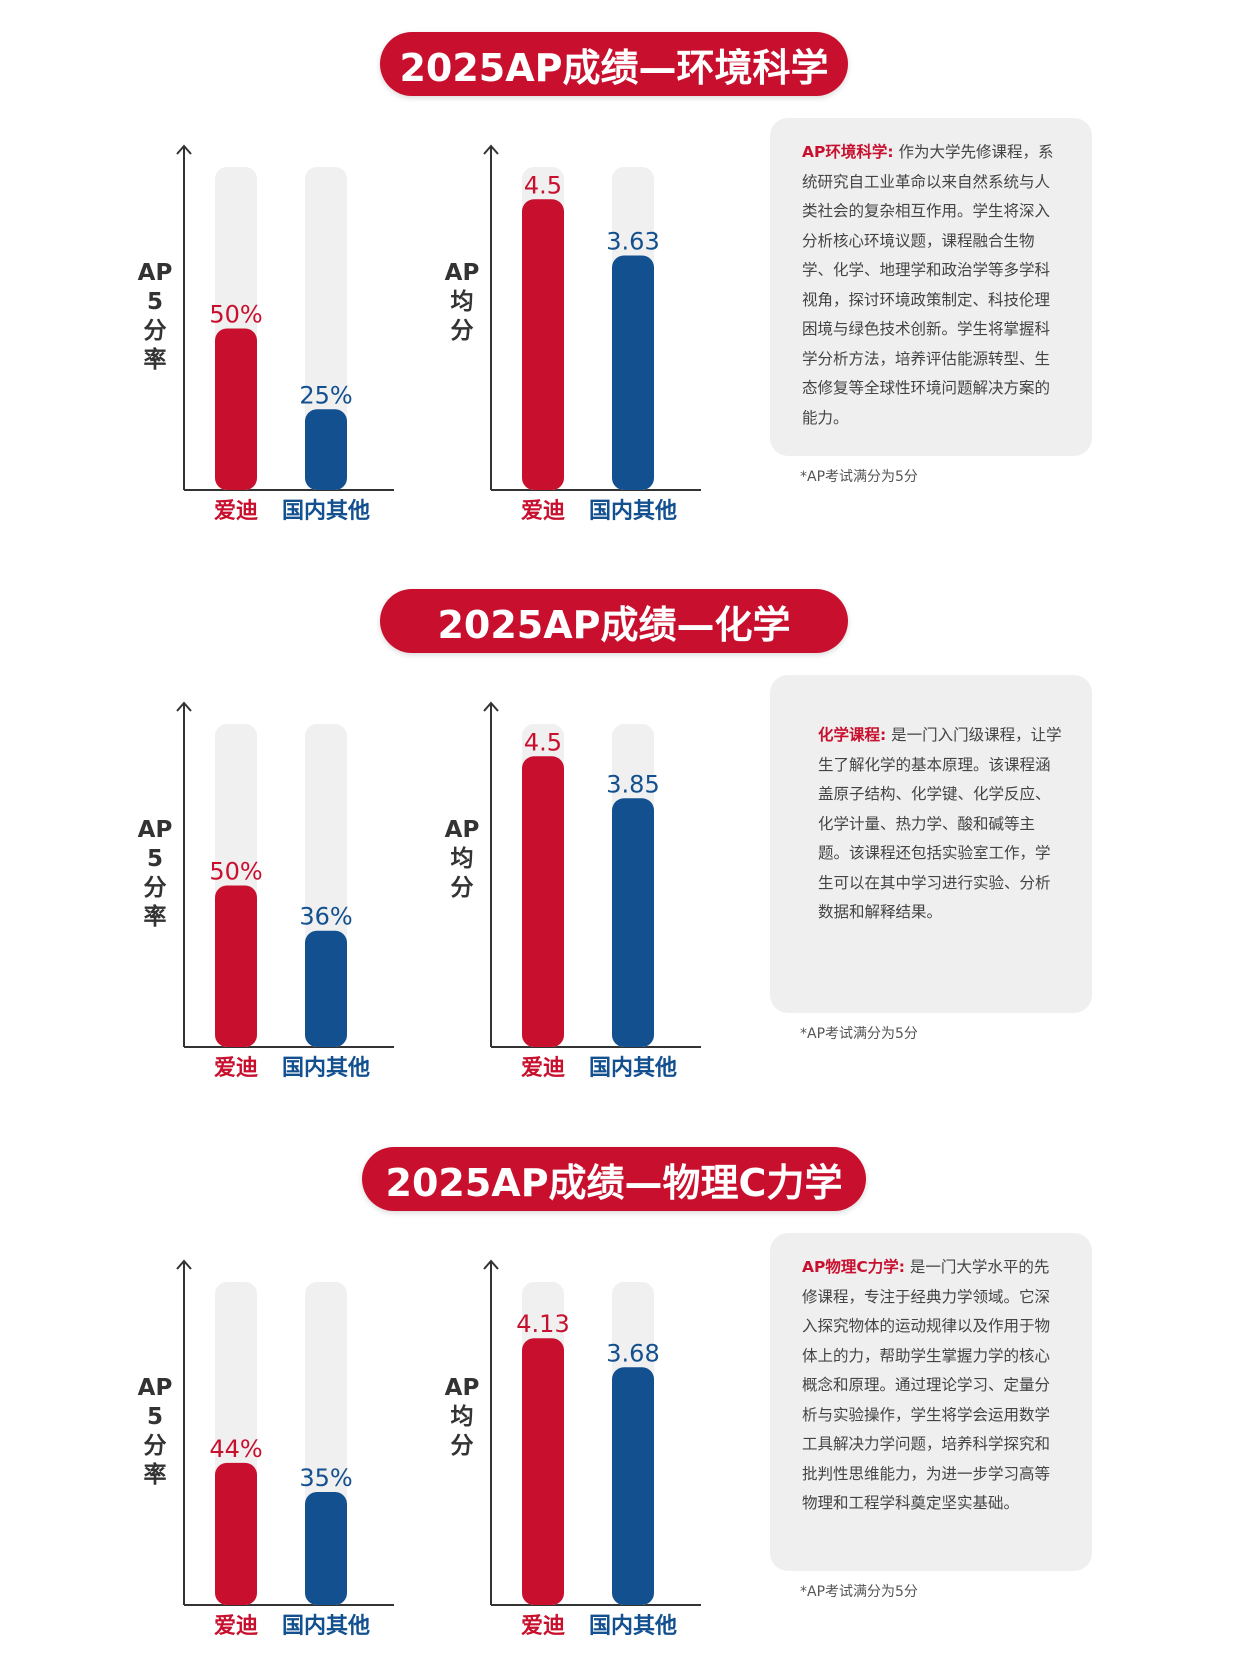 The width and height of the screenshot is (1242, 1667). Describe the element at coordinates (848, 152) in the screenshot. I see `course-label: AP环境科学:` at that location.